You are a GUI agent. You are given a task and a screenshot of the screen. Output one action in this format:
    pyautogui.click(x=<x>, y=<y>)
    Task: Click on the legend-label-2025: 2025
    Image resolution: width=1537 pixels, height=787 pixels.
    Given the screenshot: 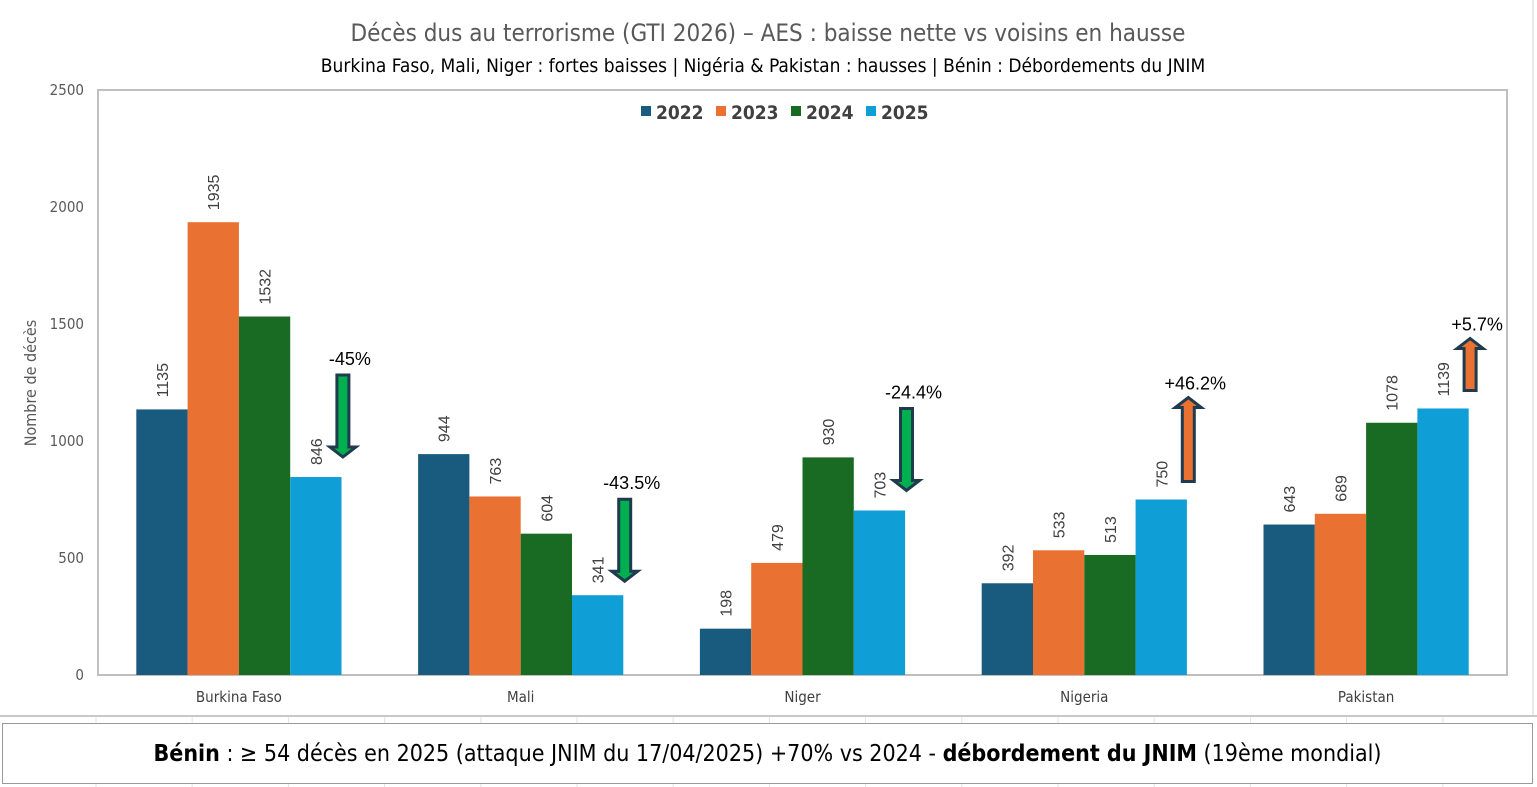 What is the action you would take?
    pyautogui.click(x=905, y=113)
    